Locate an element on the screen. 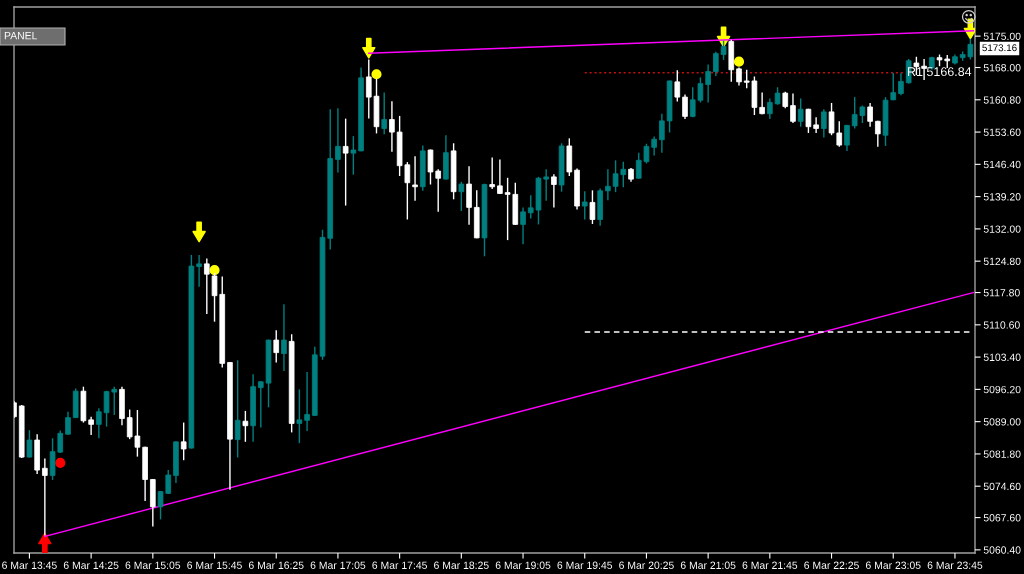 This screenshot has height=574, width=1024. y-tick-label: 5139.20 is located at coordinates (1002, 197).